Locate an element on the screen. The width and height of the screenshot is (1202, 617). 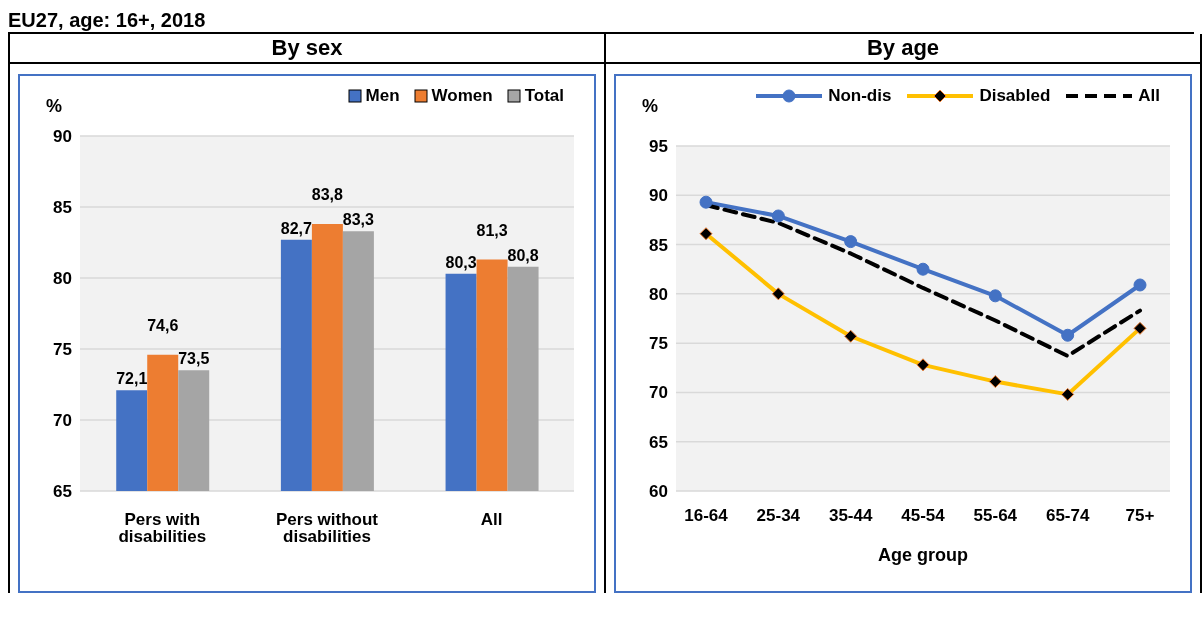
data-label: 83,8 is located at coordinates (327, 195).